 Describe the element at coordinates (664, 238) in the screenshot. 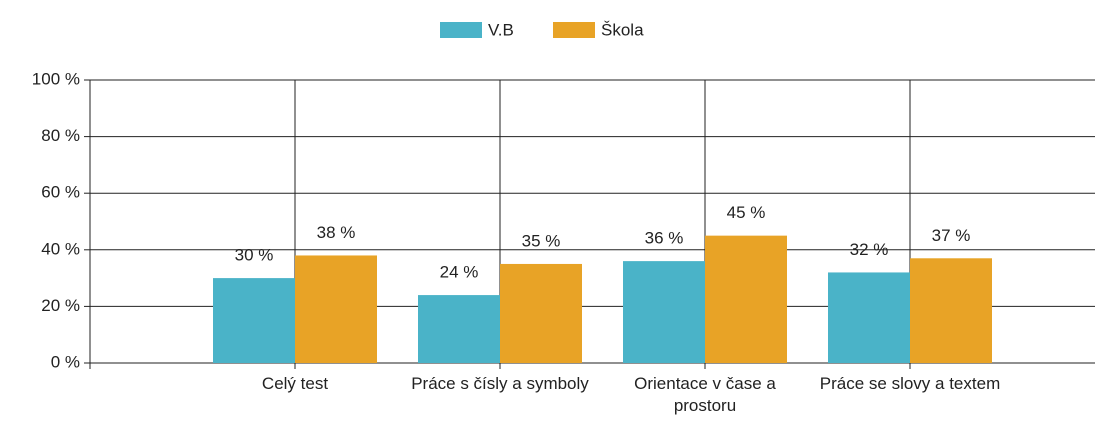

I see `value-label: 36 %` at that location.